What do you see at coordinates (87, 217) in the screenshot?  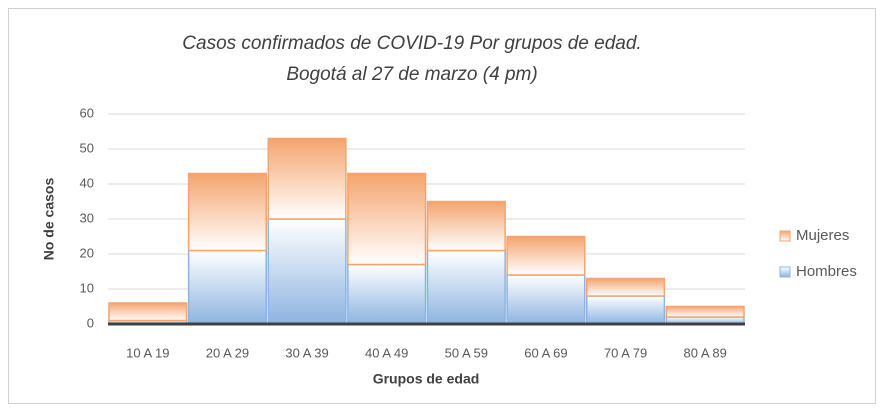 I see `y-tick-label: 30` at bounding box center [87, 217].